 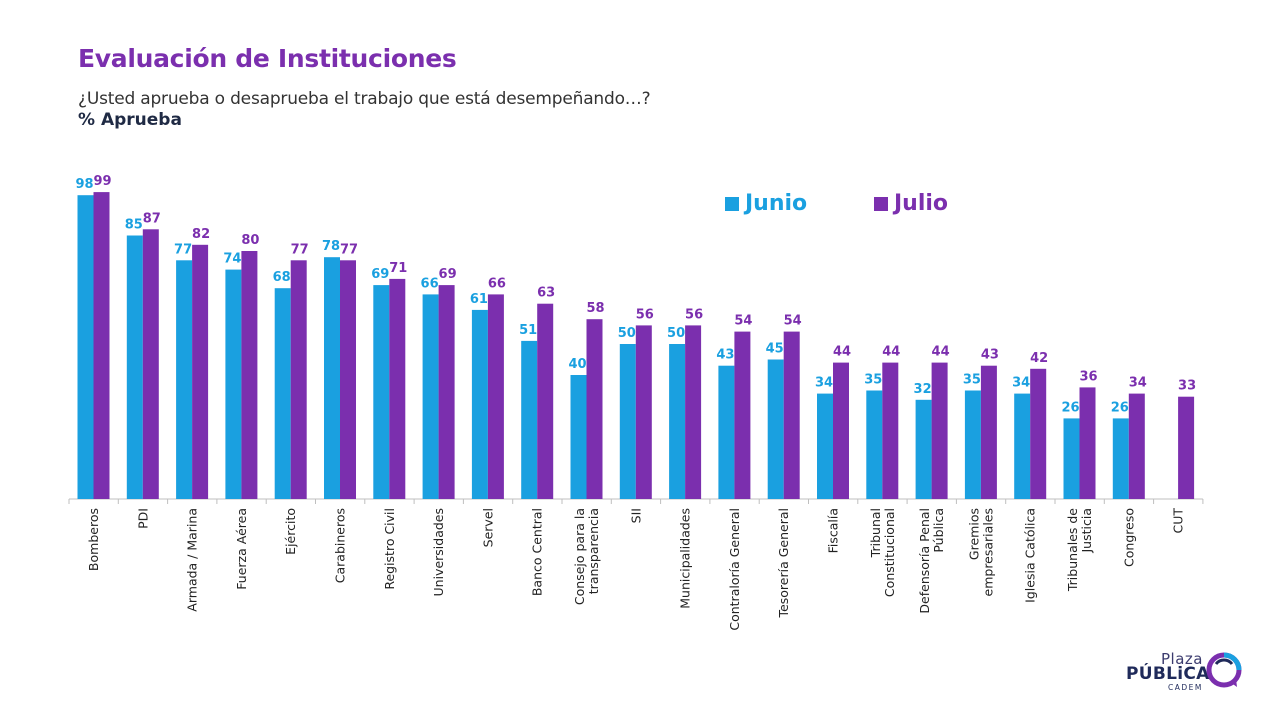 I want to click on category-label-contraloria-general: Contraloría General, so click(x=734, y=569).